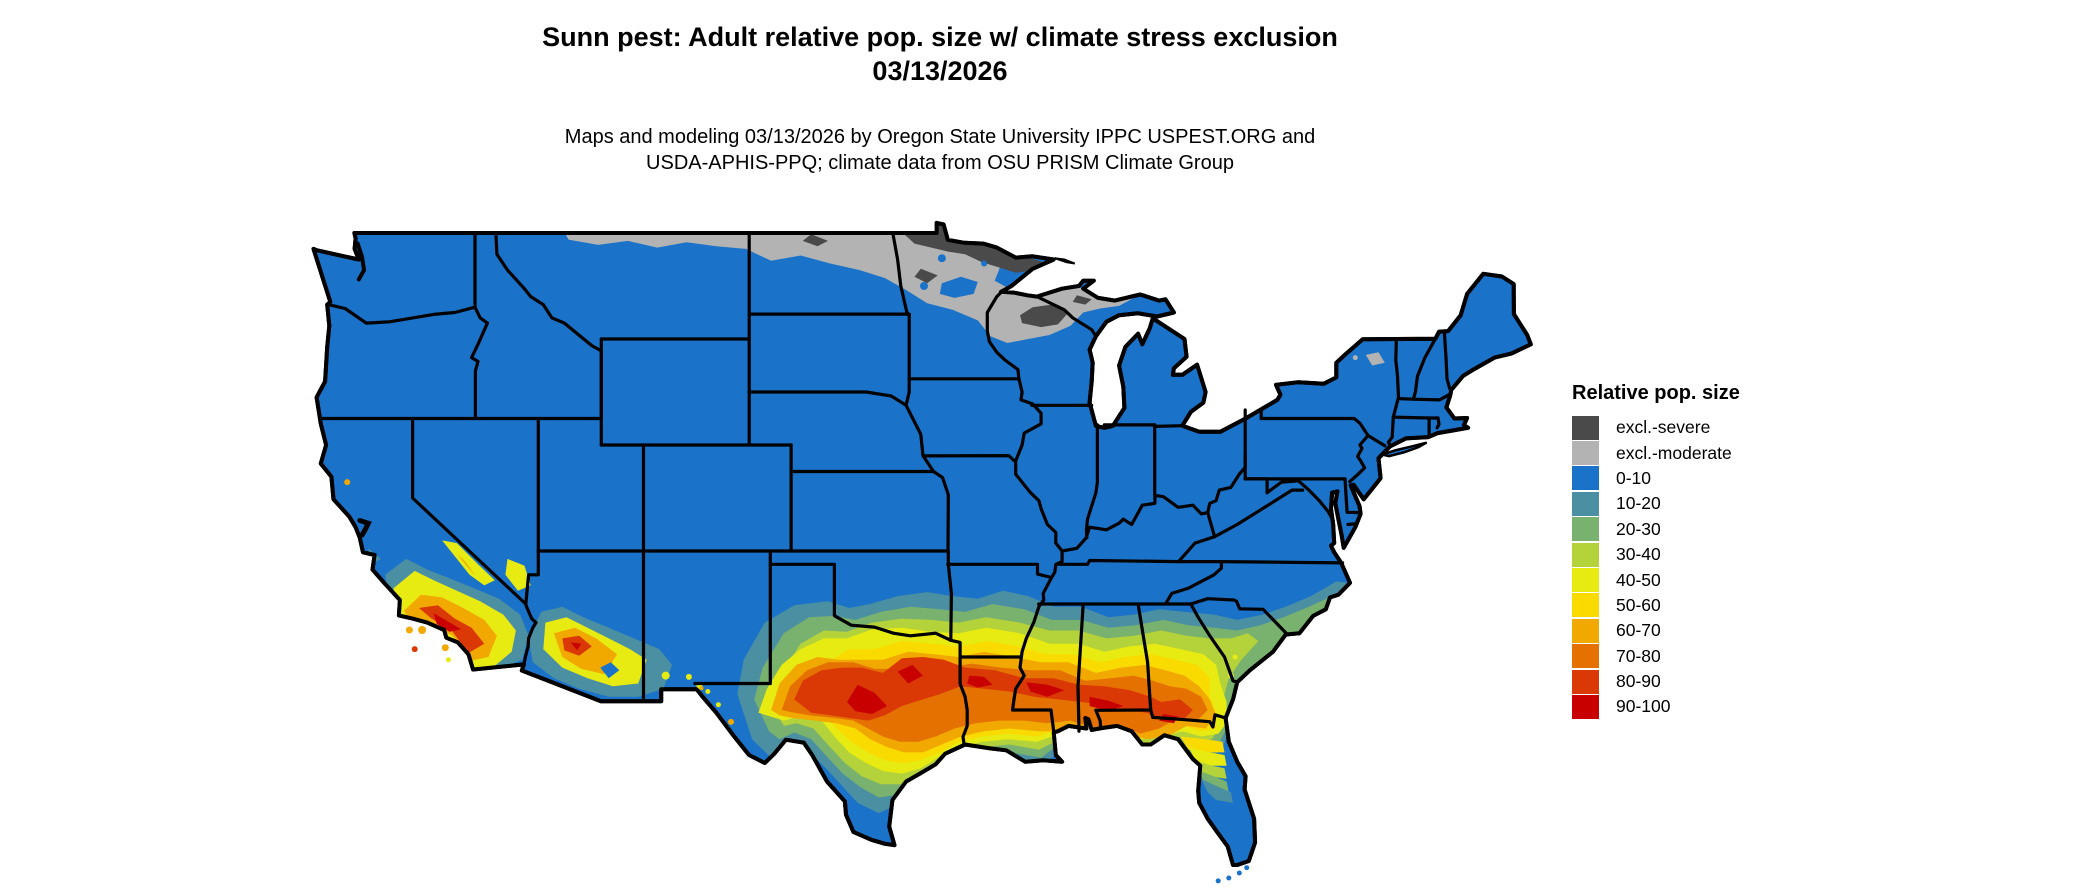 Image resolution: width=2100 pixels, height=892 pixels. Describe the element at coordinates (1404, 449) in the screenshot. I see `long-island` at that location.